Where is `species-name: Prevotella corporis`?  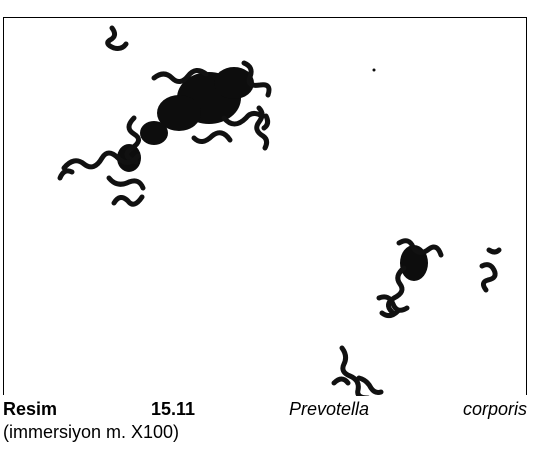
species-name: Prevotella corporis is located at coordinates (407, 409).